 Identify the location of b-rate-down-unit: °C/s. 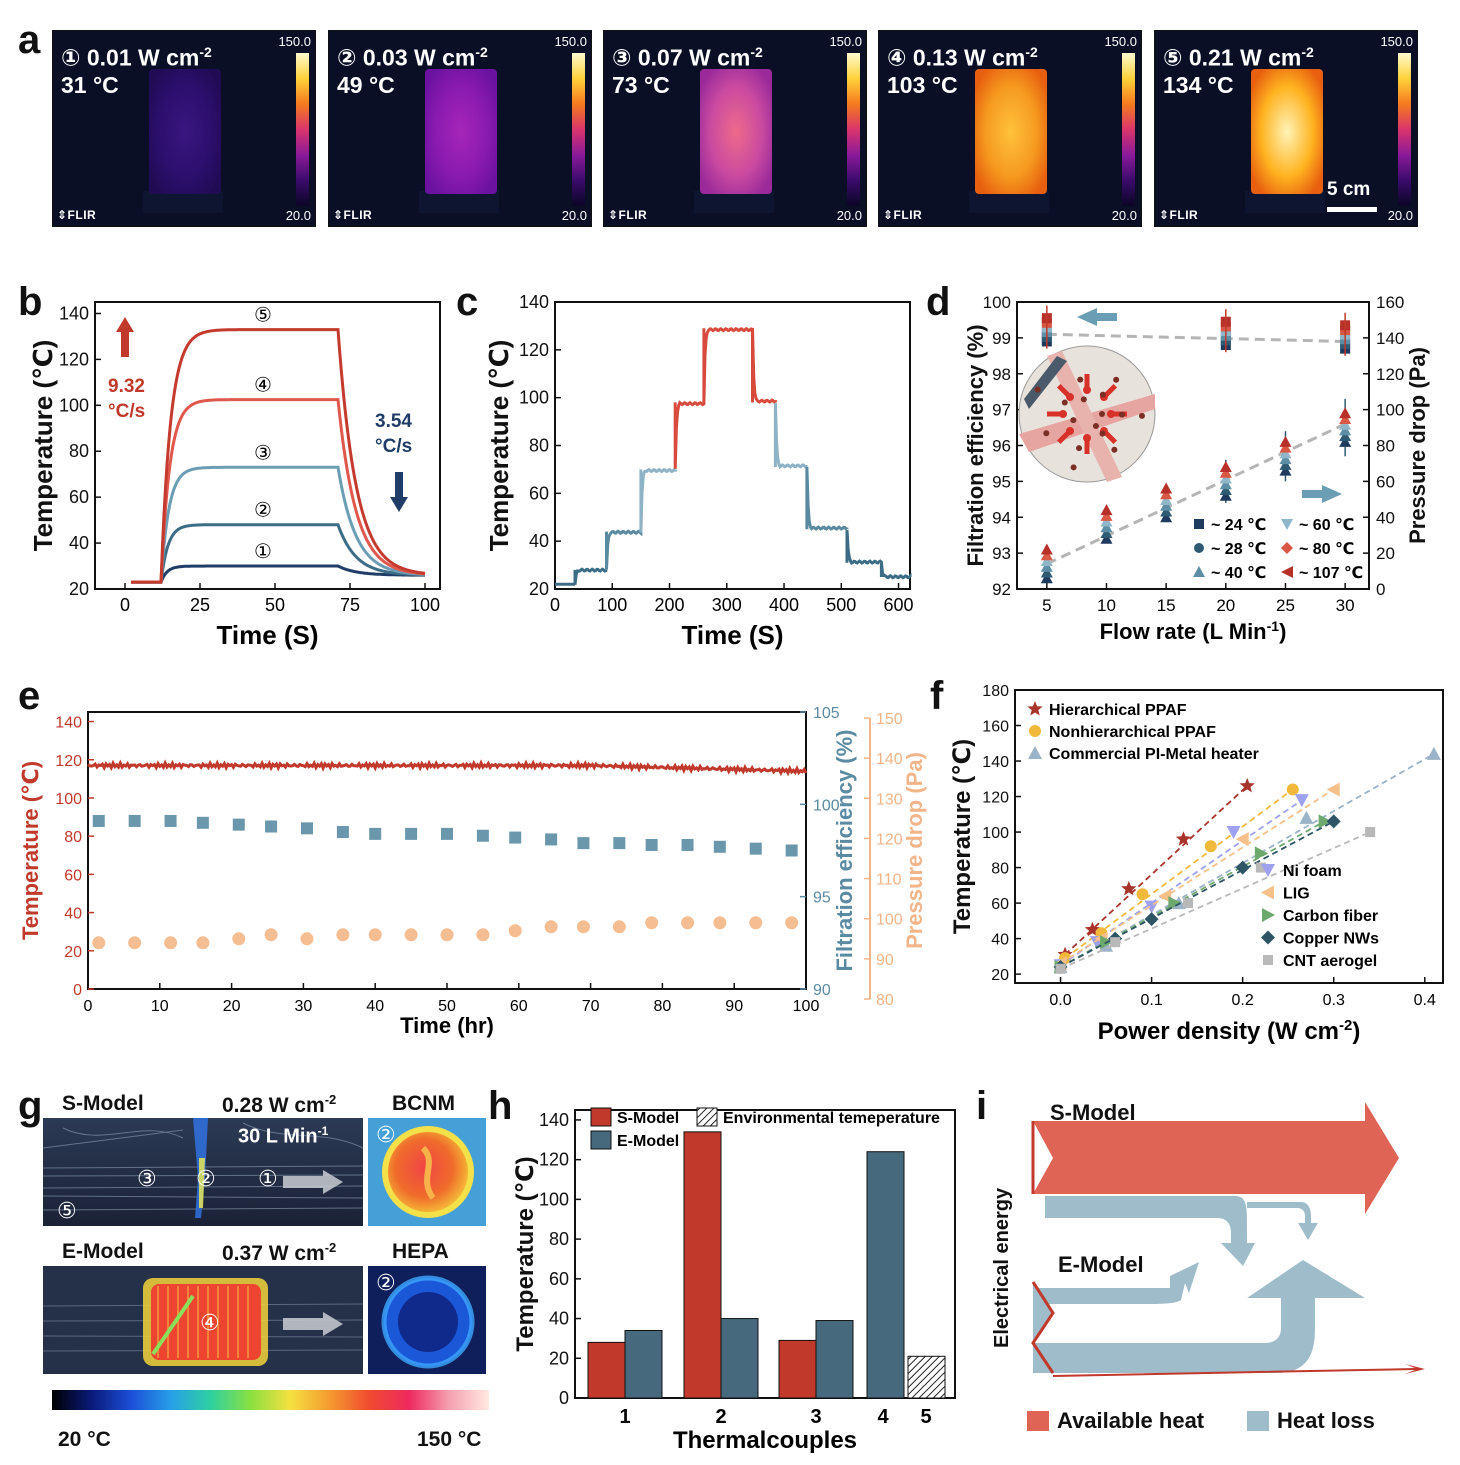
(393, 446).